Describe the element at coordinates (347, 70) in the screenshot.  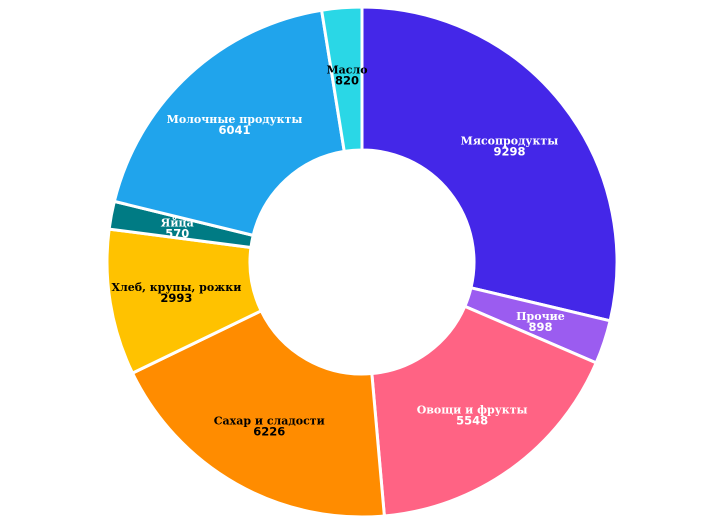
I see `slice-label-8: Масло` at that location.